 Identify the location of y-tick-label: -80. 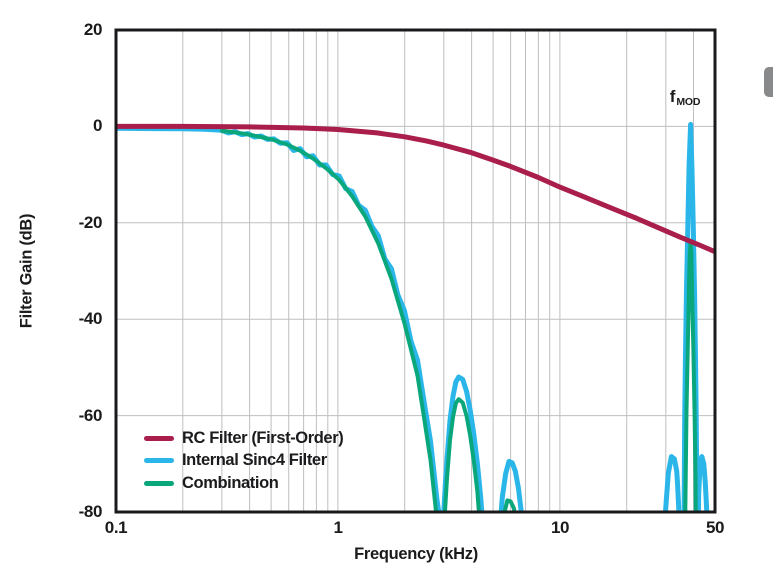
(90, 511).